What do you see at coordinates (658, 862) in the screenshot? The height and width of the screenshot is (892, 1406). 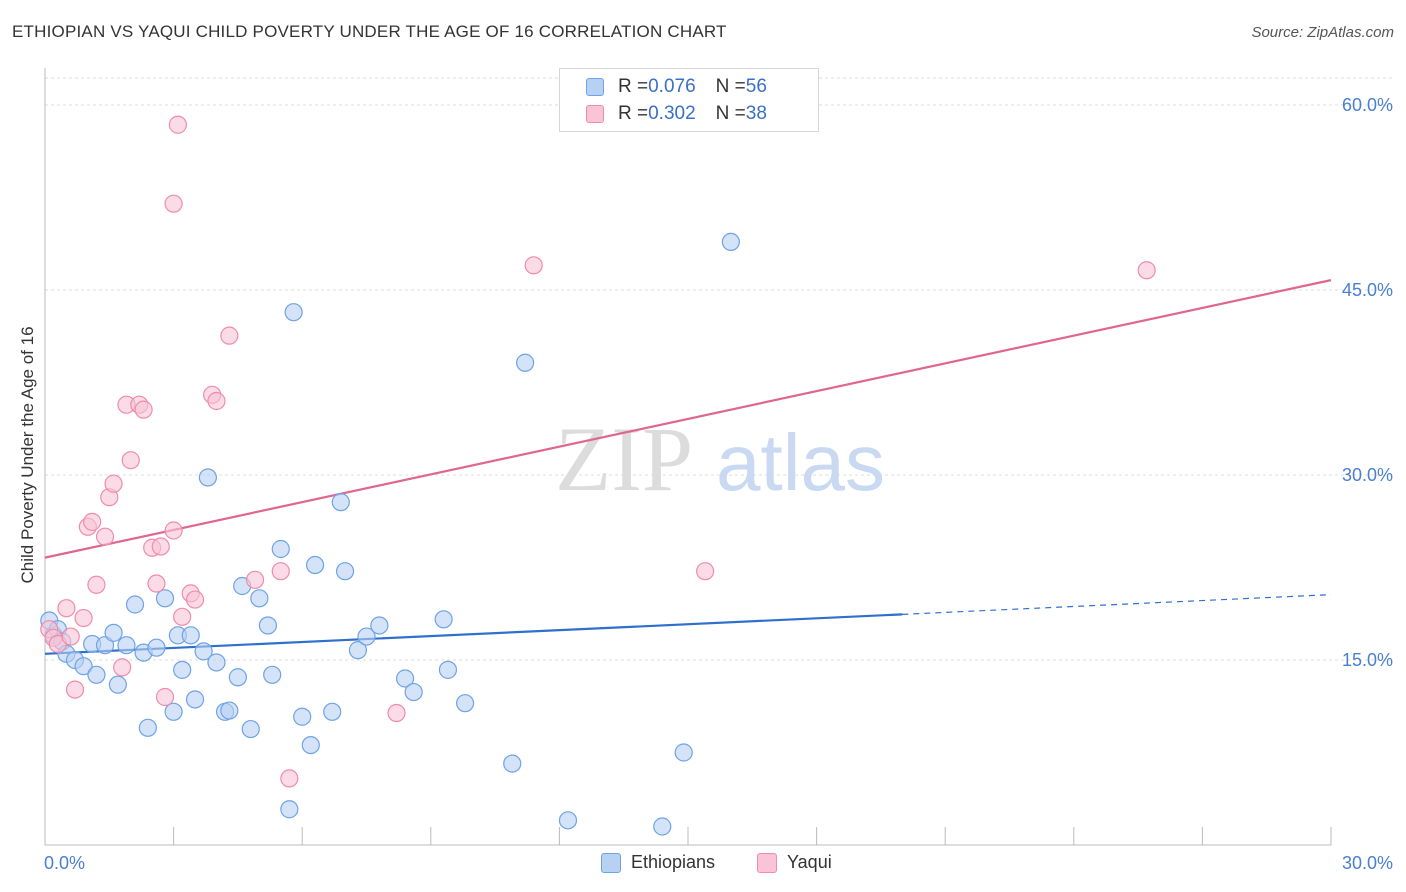 I see `bottom-legend-ethiopians: Ethiopians` at bounding box center [658, 862].